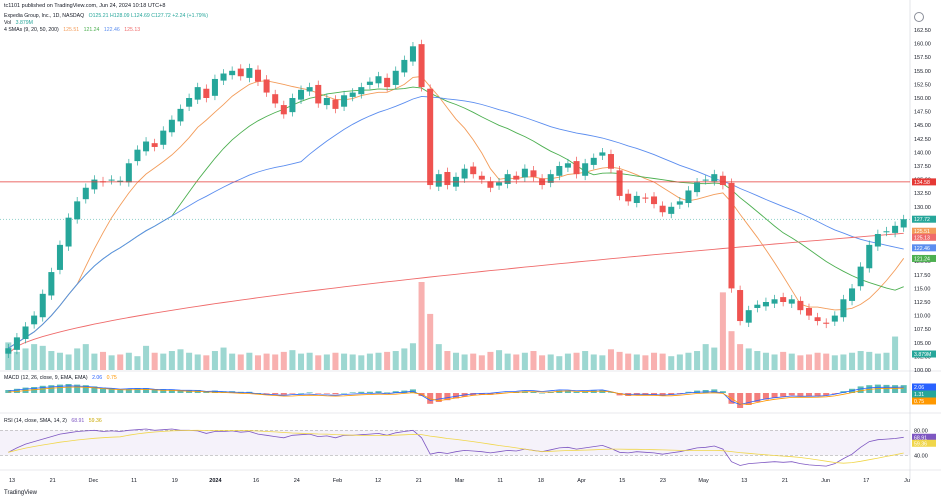 The height and width of the screenshot is (502, 941). I want to click on time-tick-label: 24, so click(297, 481).